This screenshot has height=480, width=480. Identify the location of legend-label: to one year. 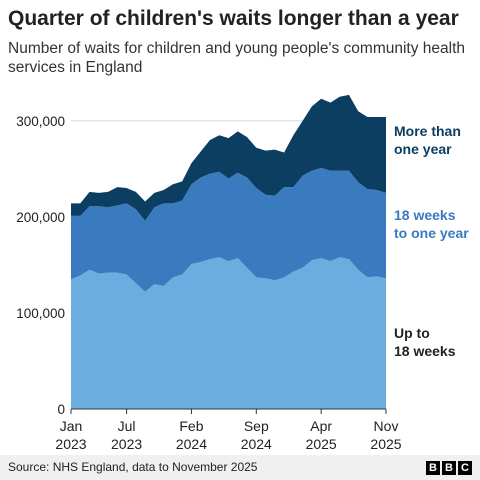
(431, 233).